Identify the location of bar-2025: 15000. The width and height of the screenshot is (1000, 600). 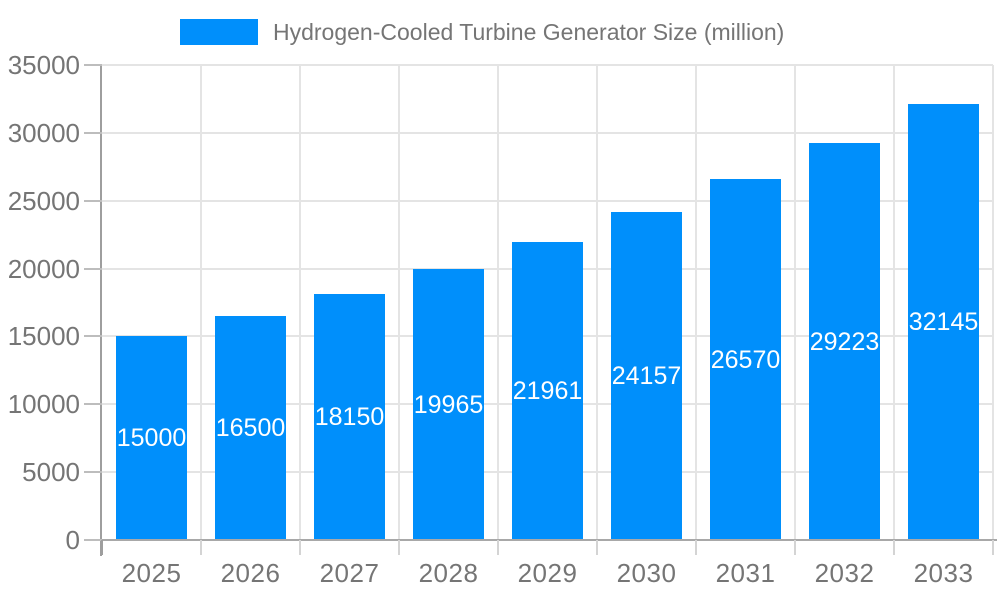
(151, 438).